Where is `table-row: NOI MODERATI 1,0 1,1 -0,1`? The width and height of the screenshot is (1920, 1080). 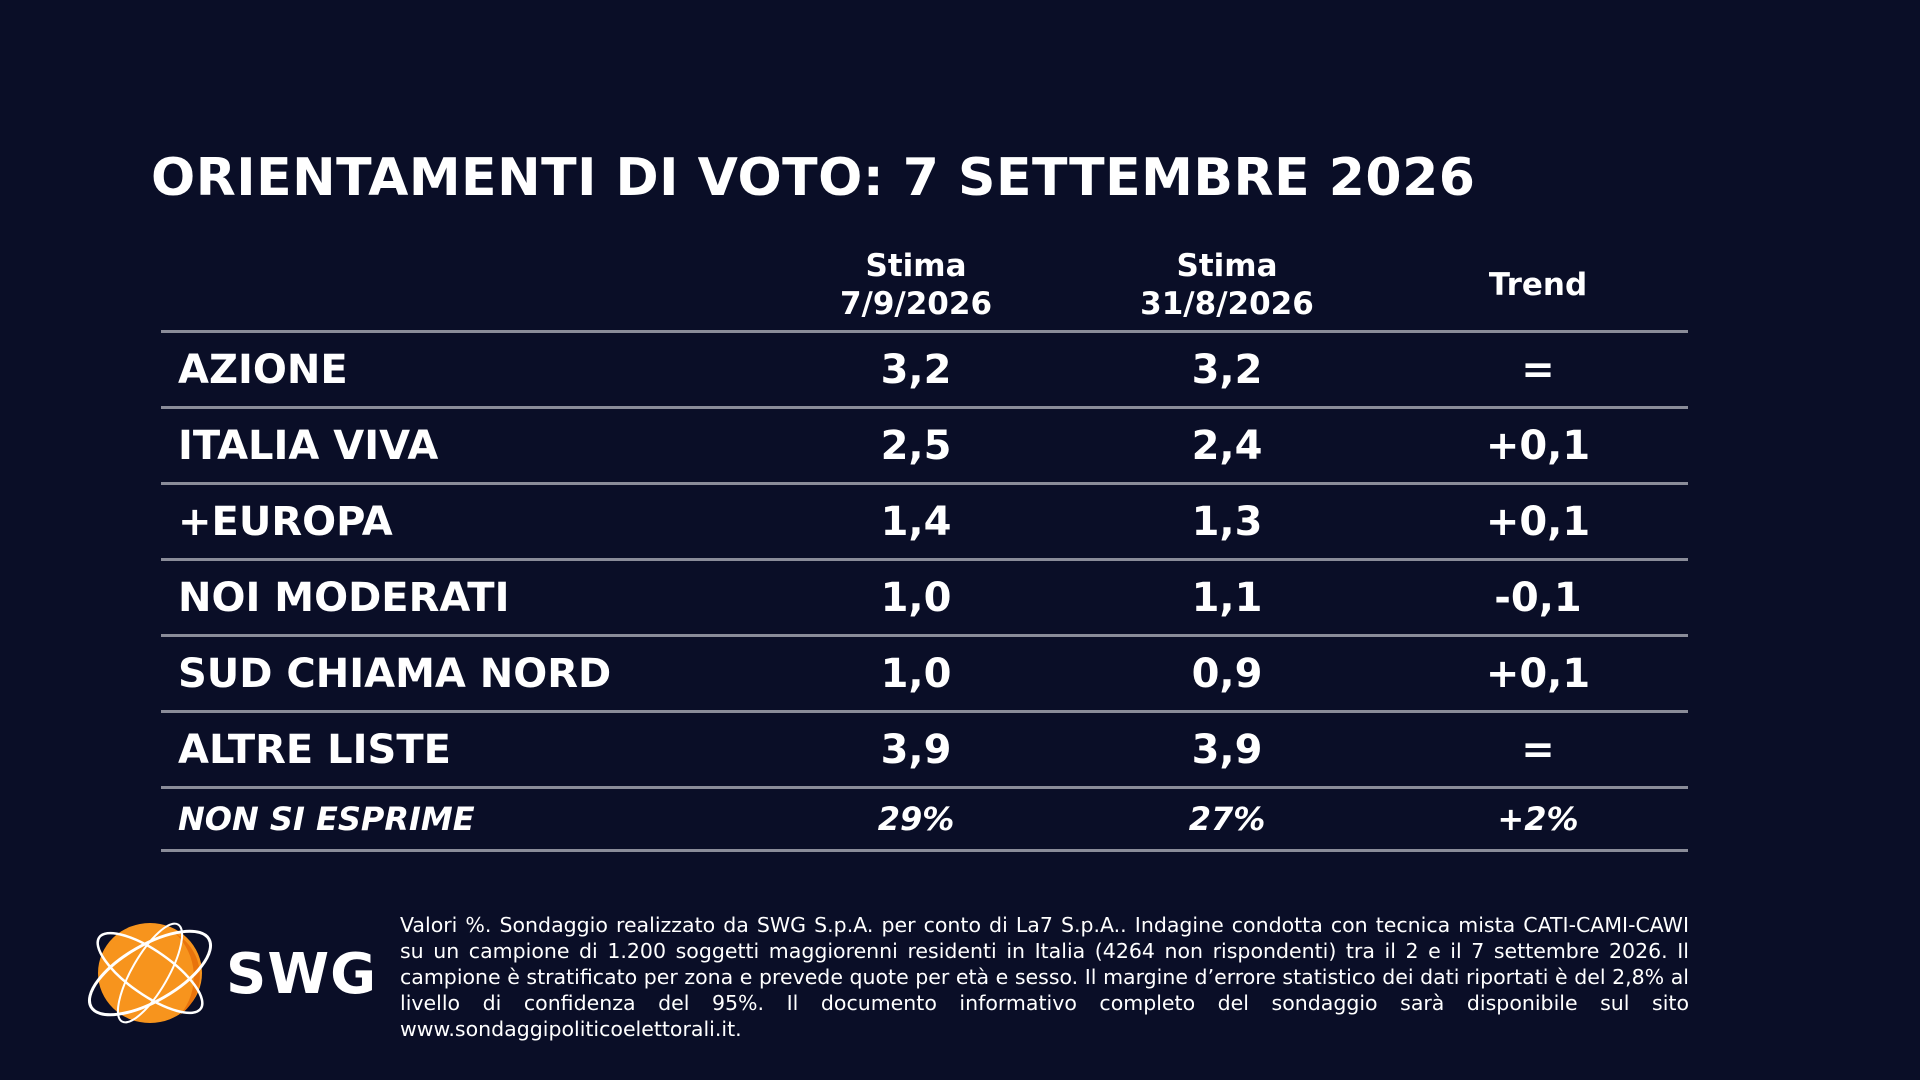
table-row: NOI MODERATI 1,0 1,1 -0,1 is located at coordinates (924, 599).